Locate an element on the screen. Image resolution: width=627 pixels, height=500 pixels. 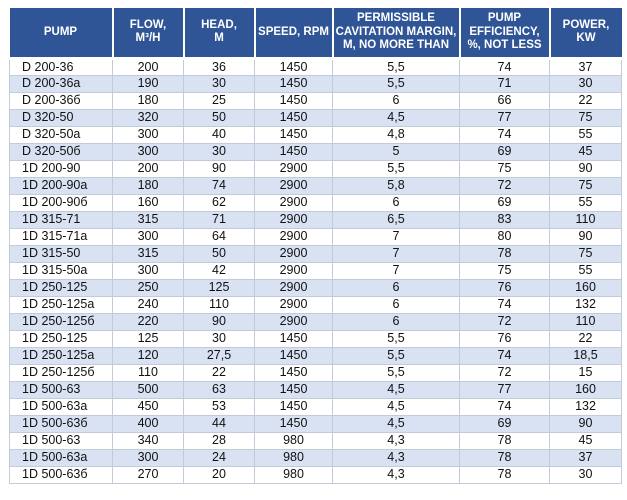
table-cell: 24 is located at coordinates (219, 457).